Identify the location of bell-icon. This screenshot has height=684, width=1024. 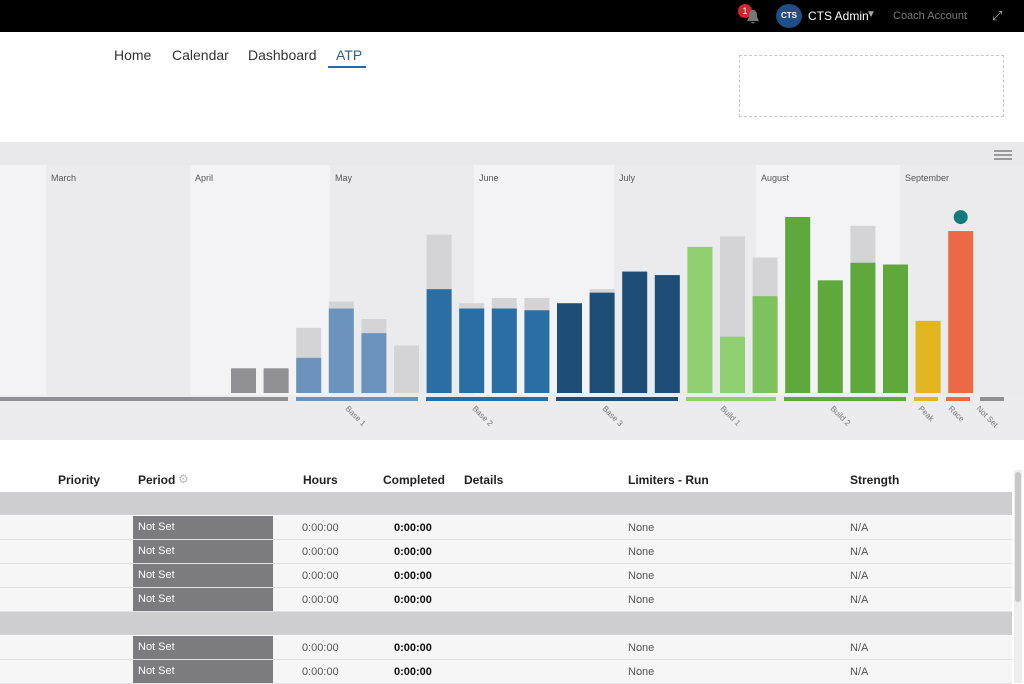
(753, 17).